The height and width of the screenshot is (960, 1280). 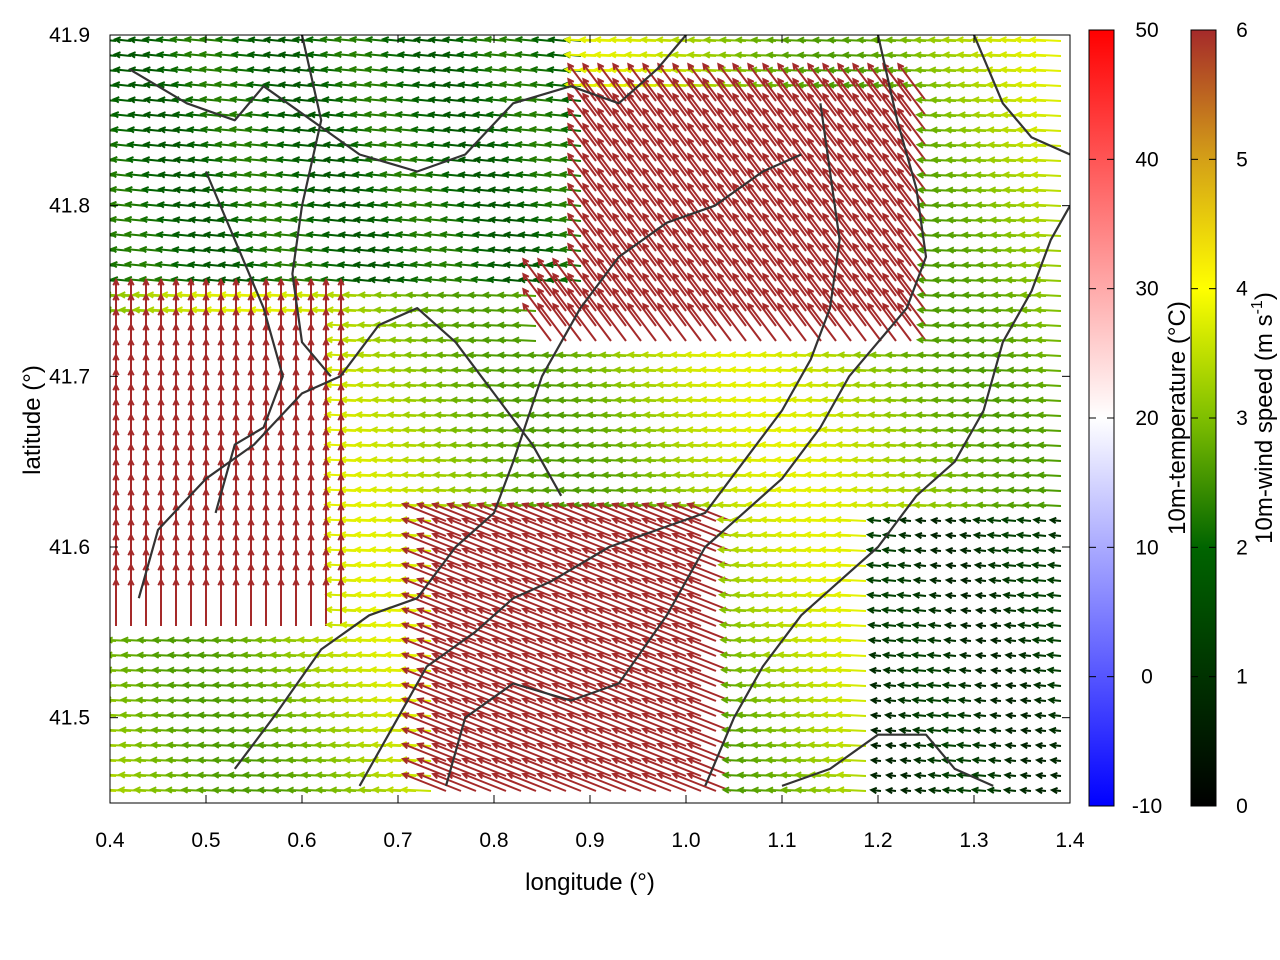 I want to click on x-tick-label: 0.6, so click(x=301, y=840).